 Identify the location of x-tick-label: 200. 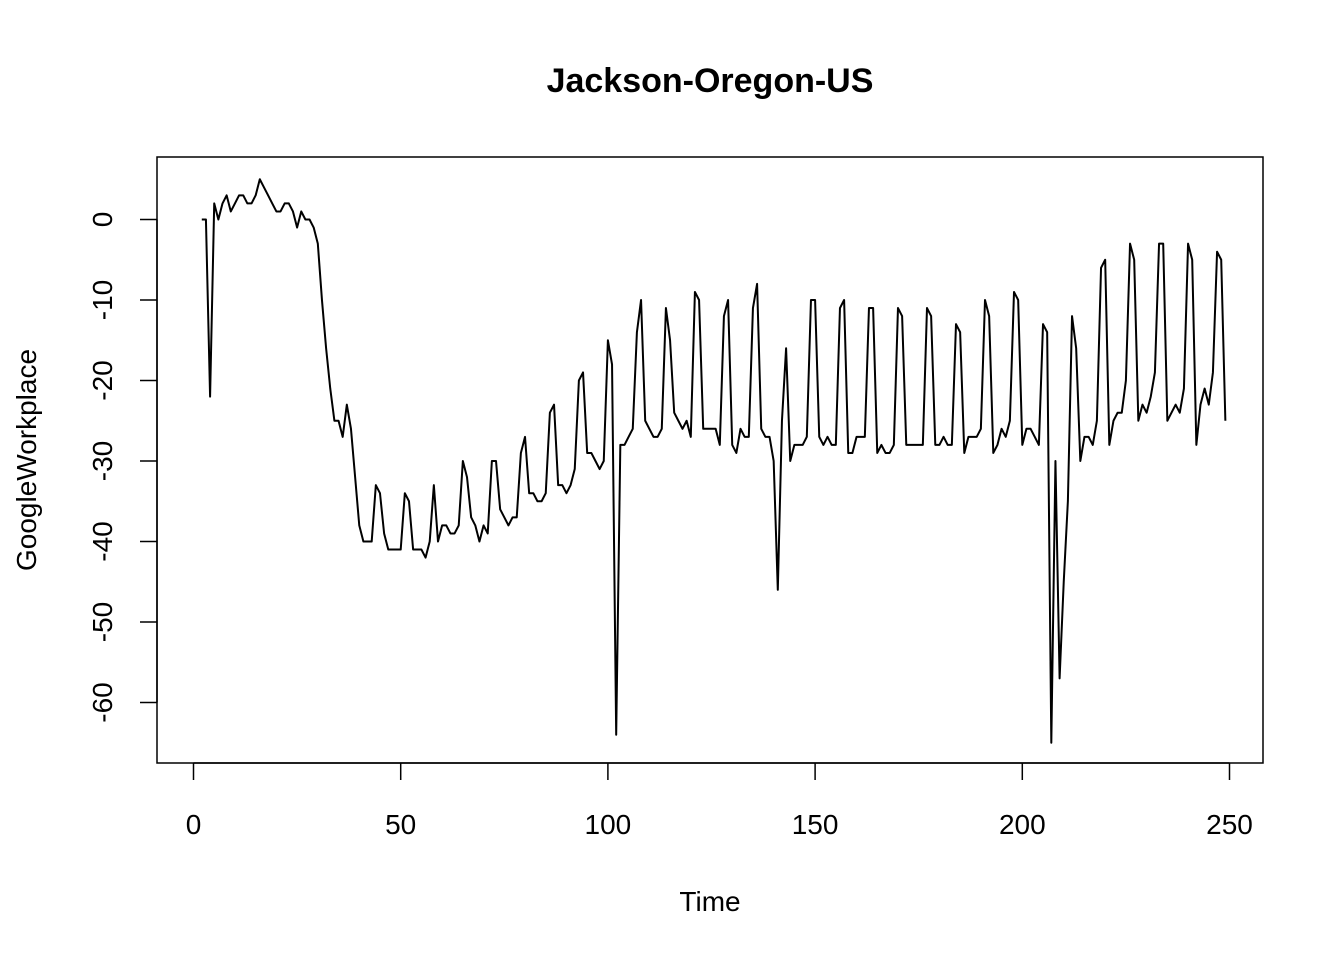
(1022, 824).